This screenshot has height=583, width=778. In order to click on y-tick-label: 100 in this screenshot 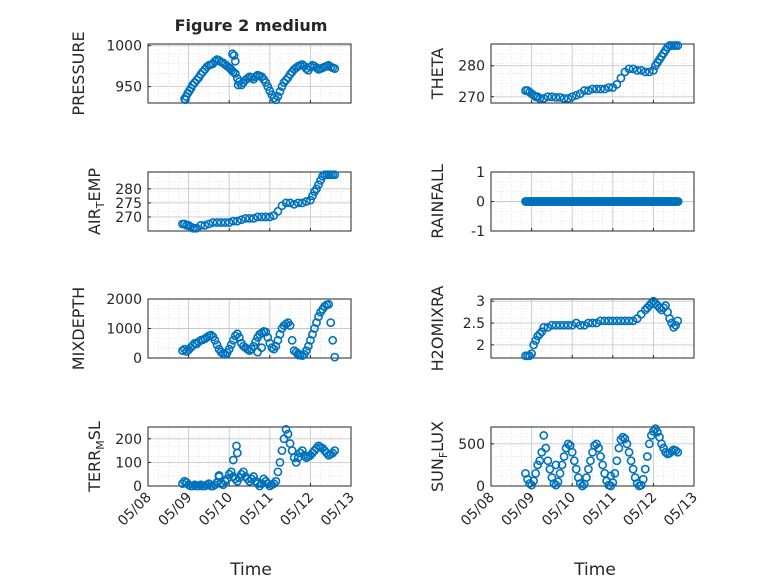, I will do `click(128, 463)`.